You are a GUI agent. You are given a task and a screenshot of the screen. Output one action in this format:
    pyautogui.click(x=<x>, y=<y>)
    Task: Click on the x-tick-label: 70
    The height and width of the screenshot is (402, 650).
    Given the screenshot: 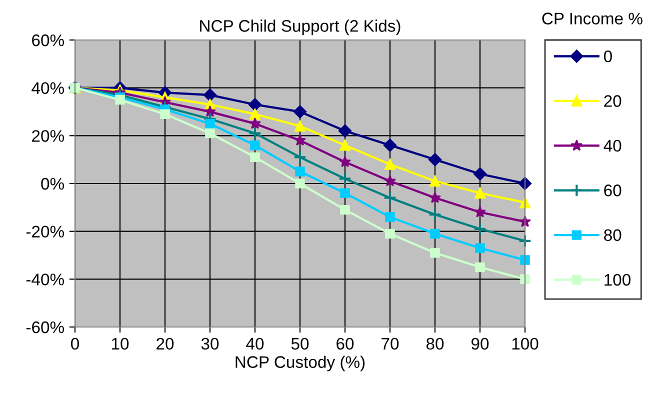 What is the action you would take?
    pyautogui.click(x=390, y=344)
    